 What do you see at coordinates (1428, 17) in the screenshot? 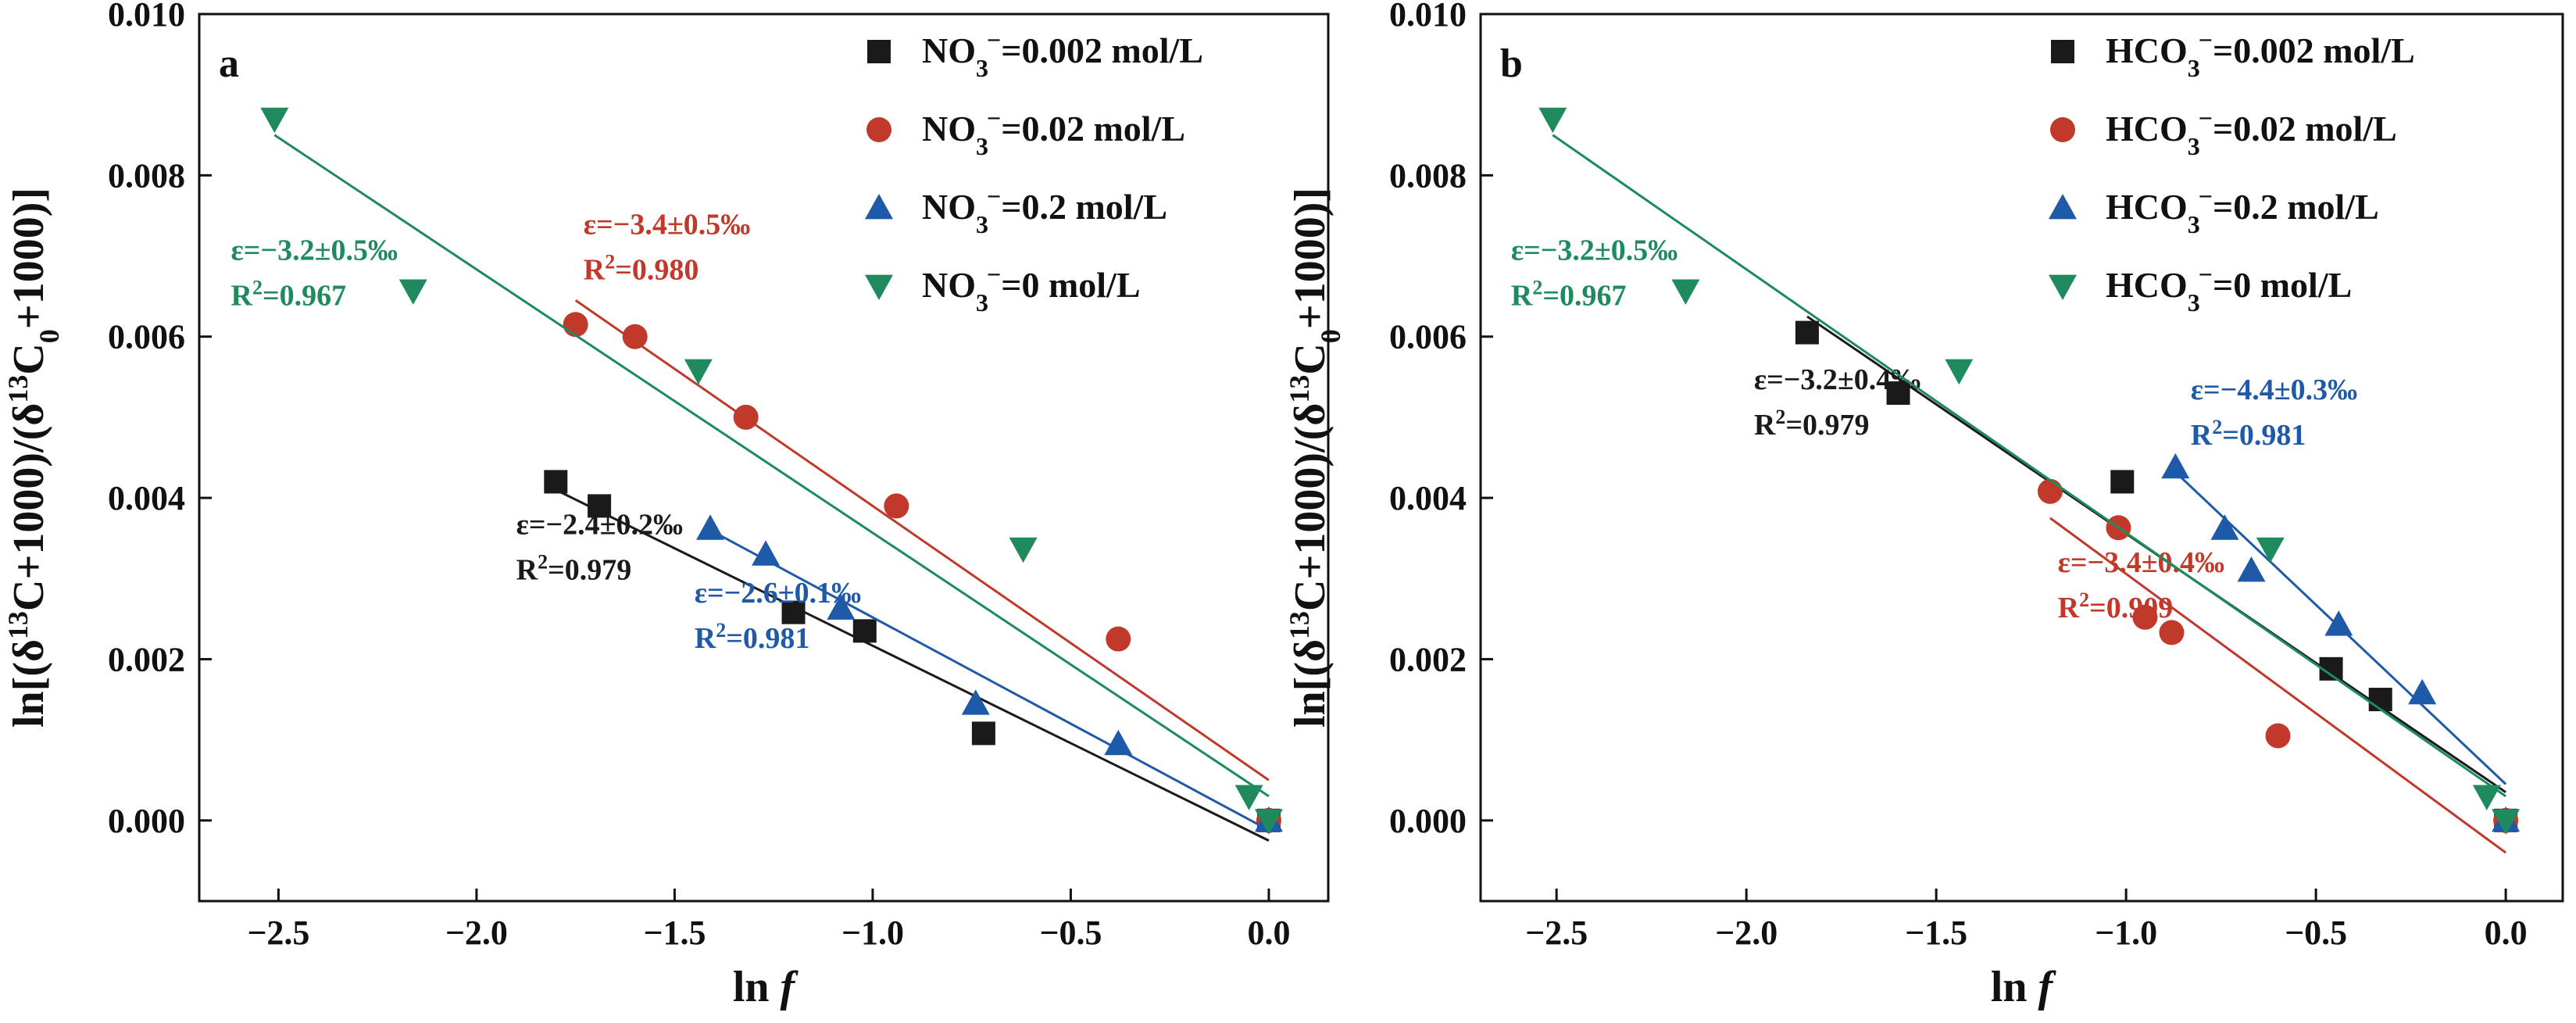
I see `y-tick-label: 0.010` at bounding box center [1428, 17].